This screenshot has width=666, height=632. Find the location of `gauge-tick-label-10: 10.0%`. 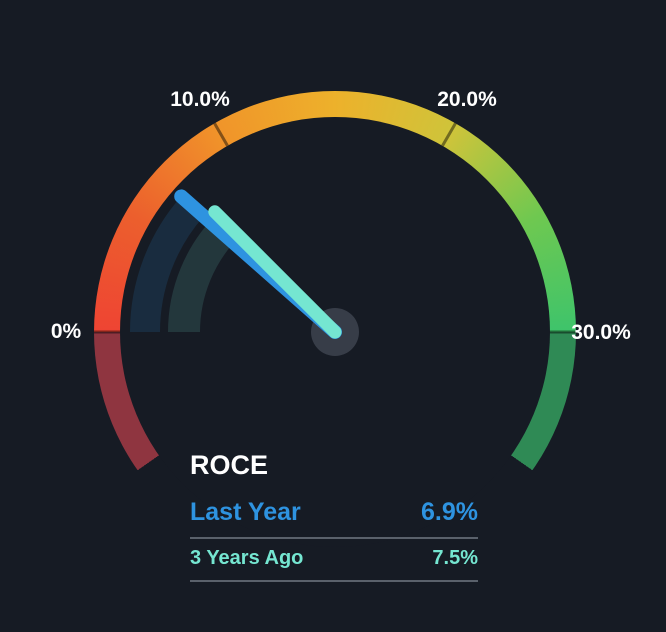

gauge-tick-label-10: 10.0% is located at coordinates (200, 99).